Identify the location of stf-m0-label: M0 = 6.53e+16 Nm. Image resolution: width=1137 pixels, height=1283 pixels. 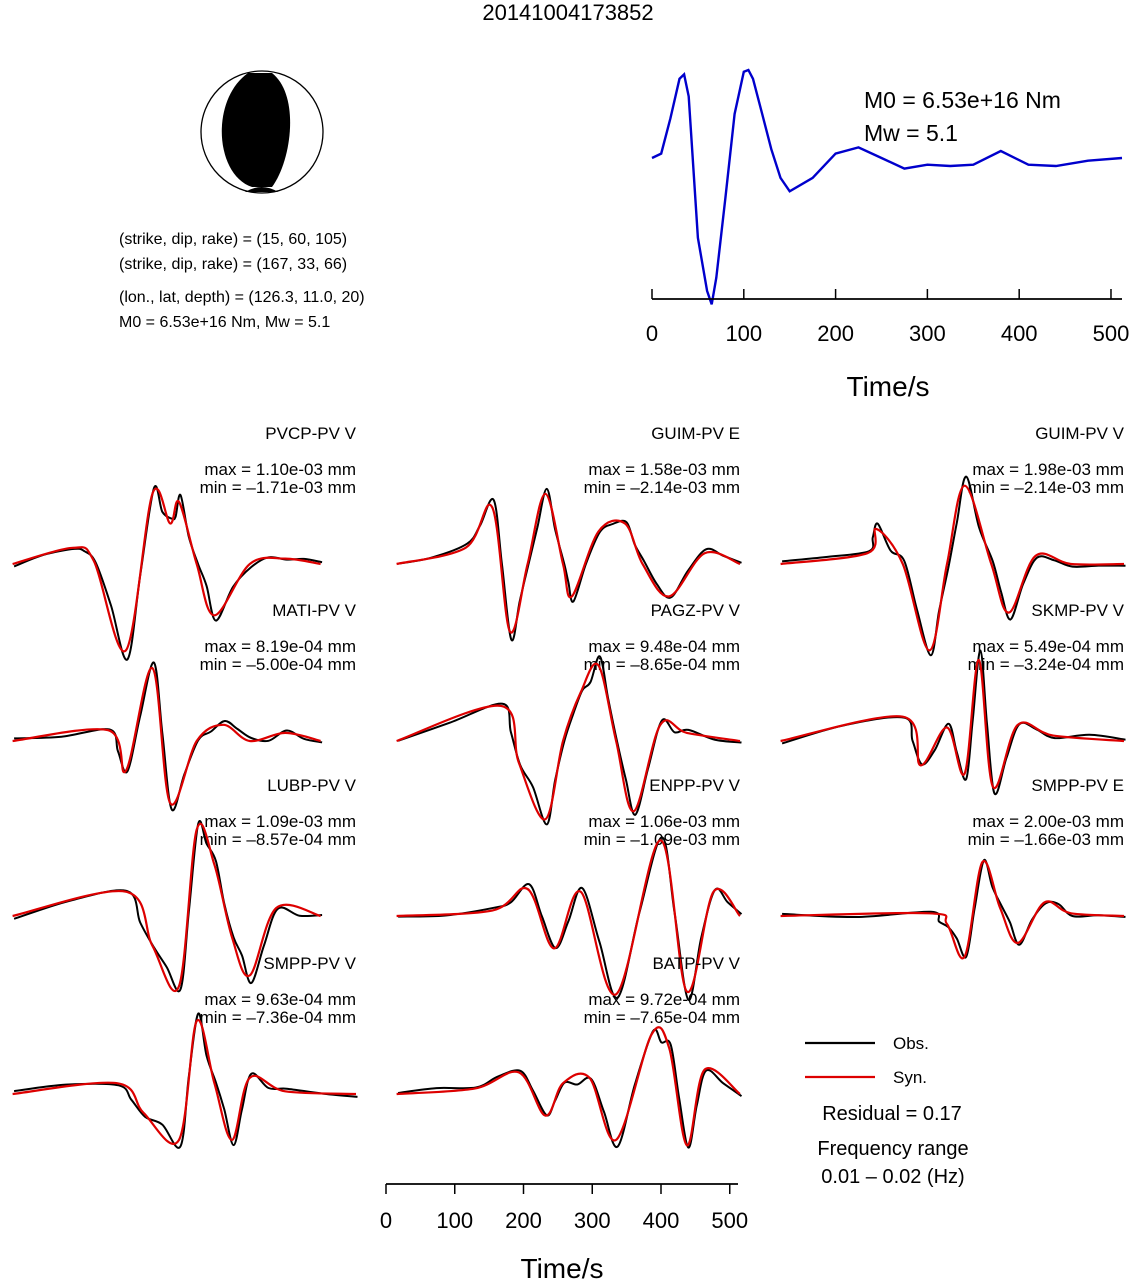
(962, 100).